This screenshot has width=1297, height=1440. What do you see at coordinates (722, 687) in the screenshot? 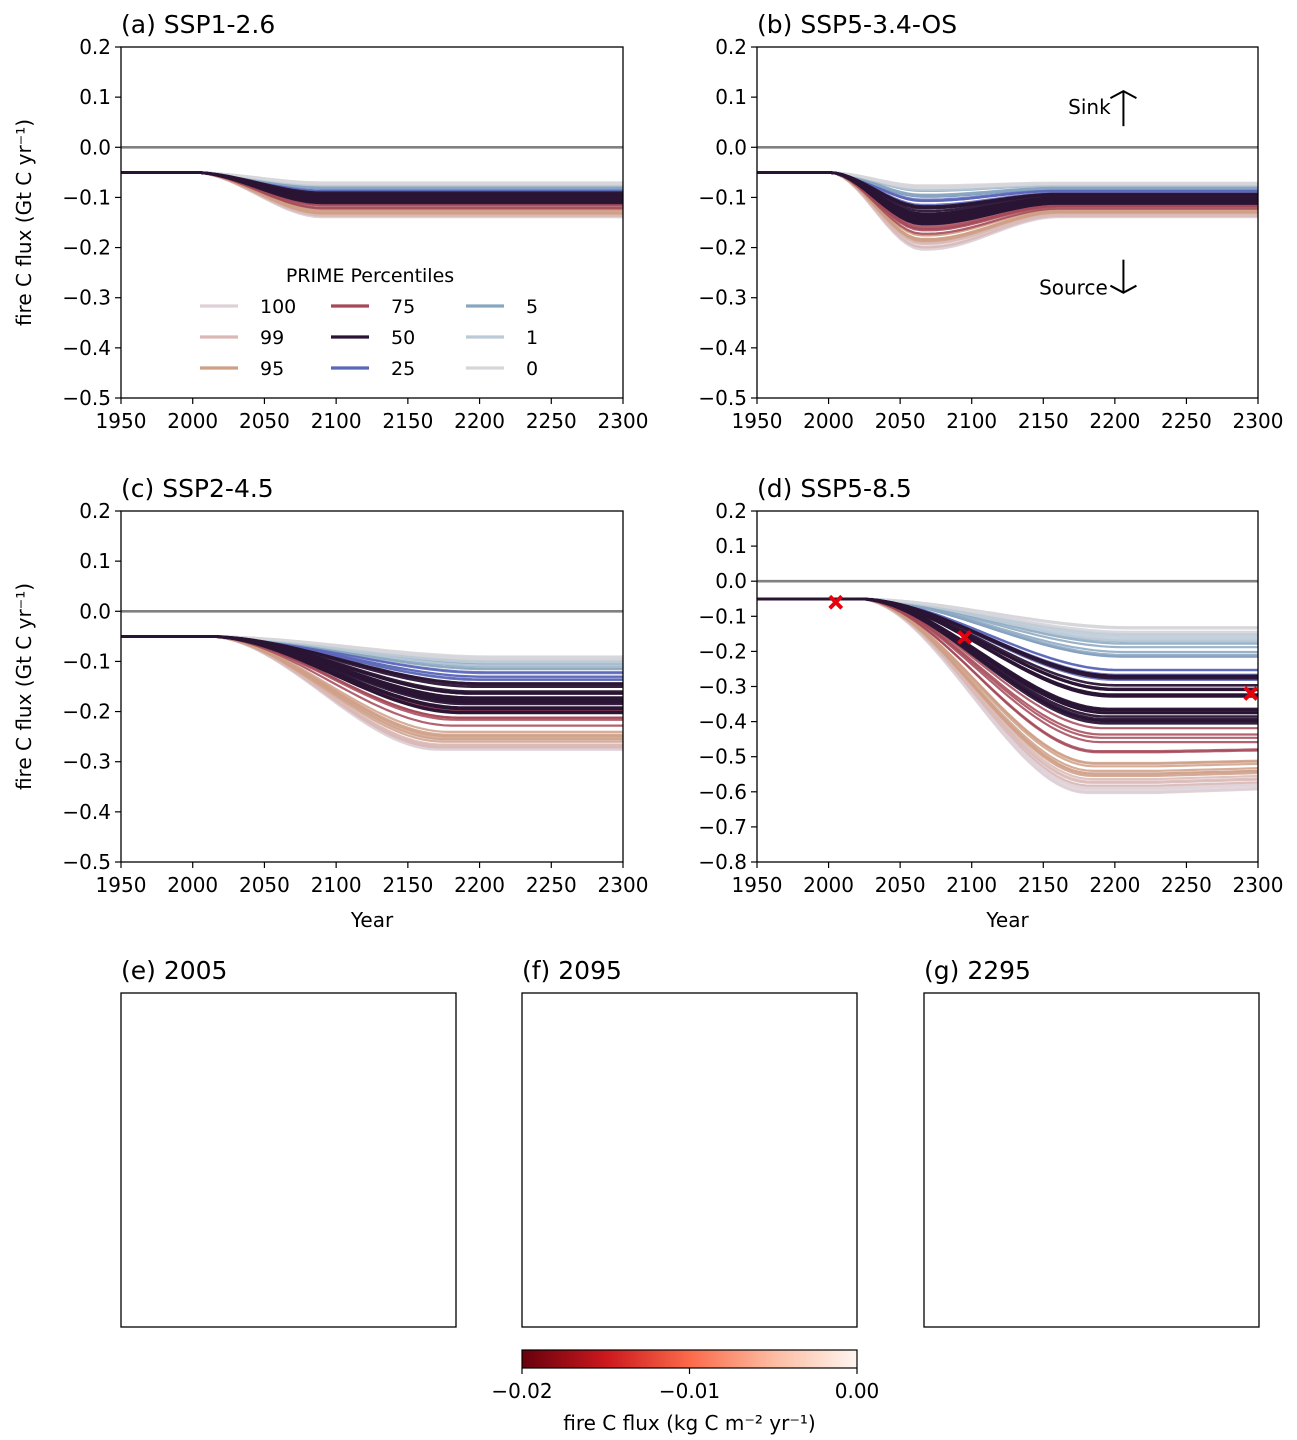
I see `y-tick-label: −0.3` at bounding box center [722, 687].